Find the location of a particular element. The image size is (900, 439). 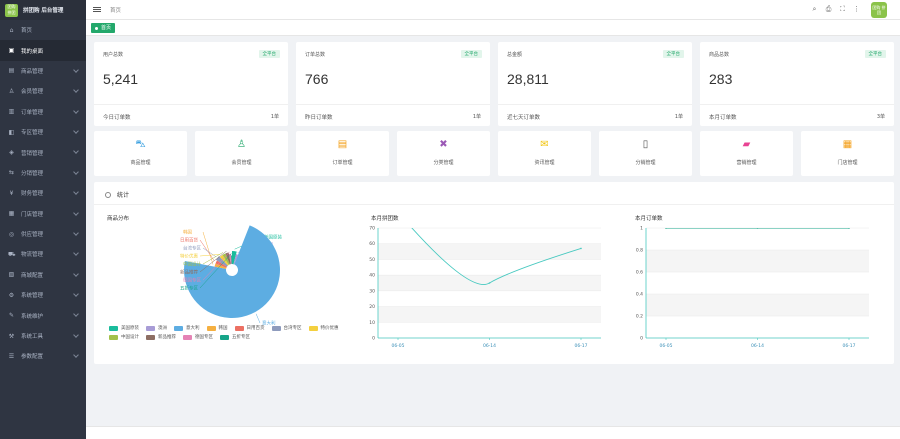

shortcut-label: 订单管理 is located at coordinates (342, 163).